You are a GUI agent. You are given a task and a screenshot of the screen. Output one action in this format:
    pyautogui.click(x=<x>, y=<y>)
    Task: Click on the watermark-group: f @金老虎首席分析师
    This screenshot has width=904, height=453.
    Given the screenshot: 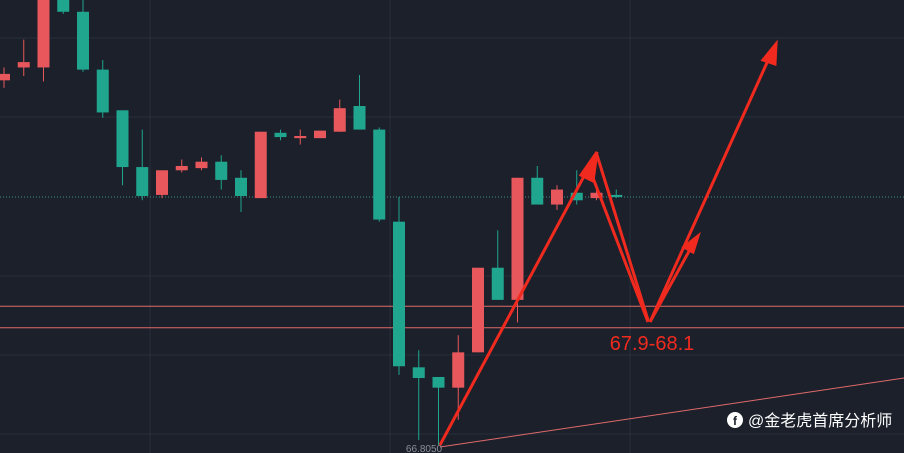 What is the action you would take?
    pyautogui.click(x=809, y=421)
    